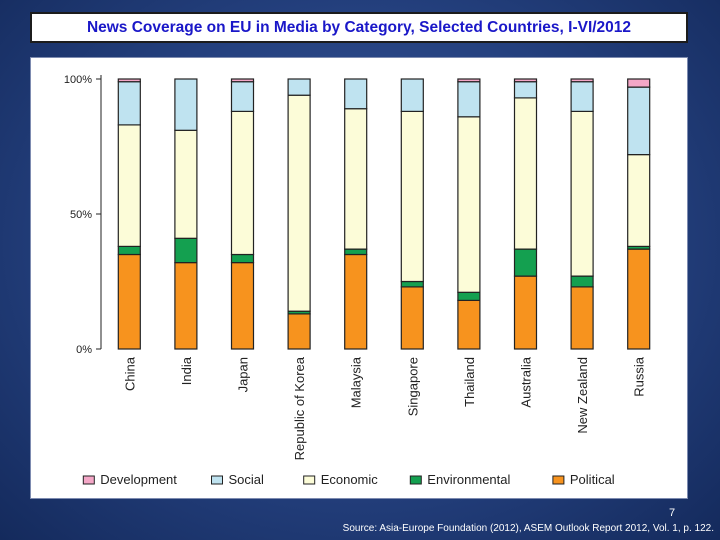  What do you see at coordinates (526, 381) in the screenshot?
I see `x-tick-label: Australia` at bounding box center [526, 381].